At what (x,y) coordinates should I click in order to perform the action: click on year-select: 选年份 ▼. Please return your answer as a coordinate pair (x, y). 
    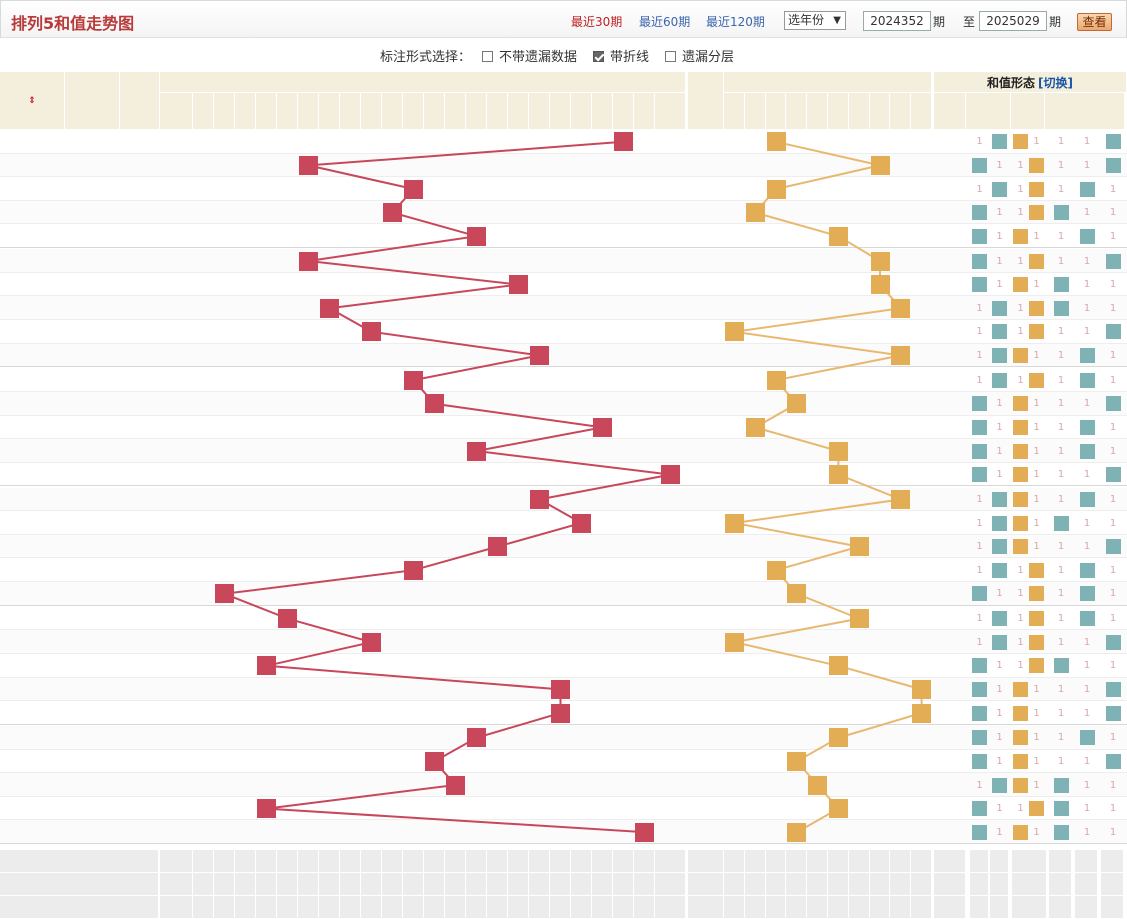
    Looking at the image, I should click on (815, 20).